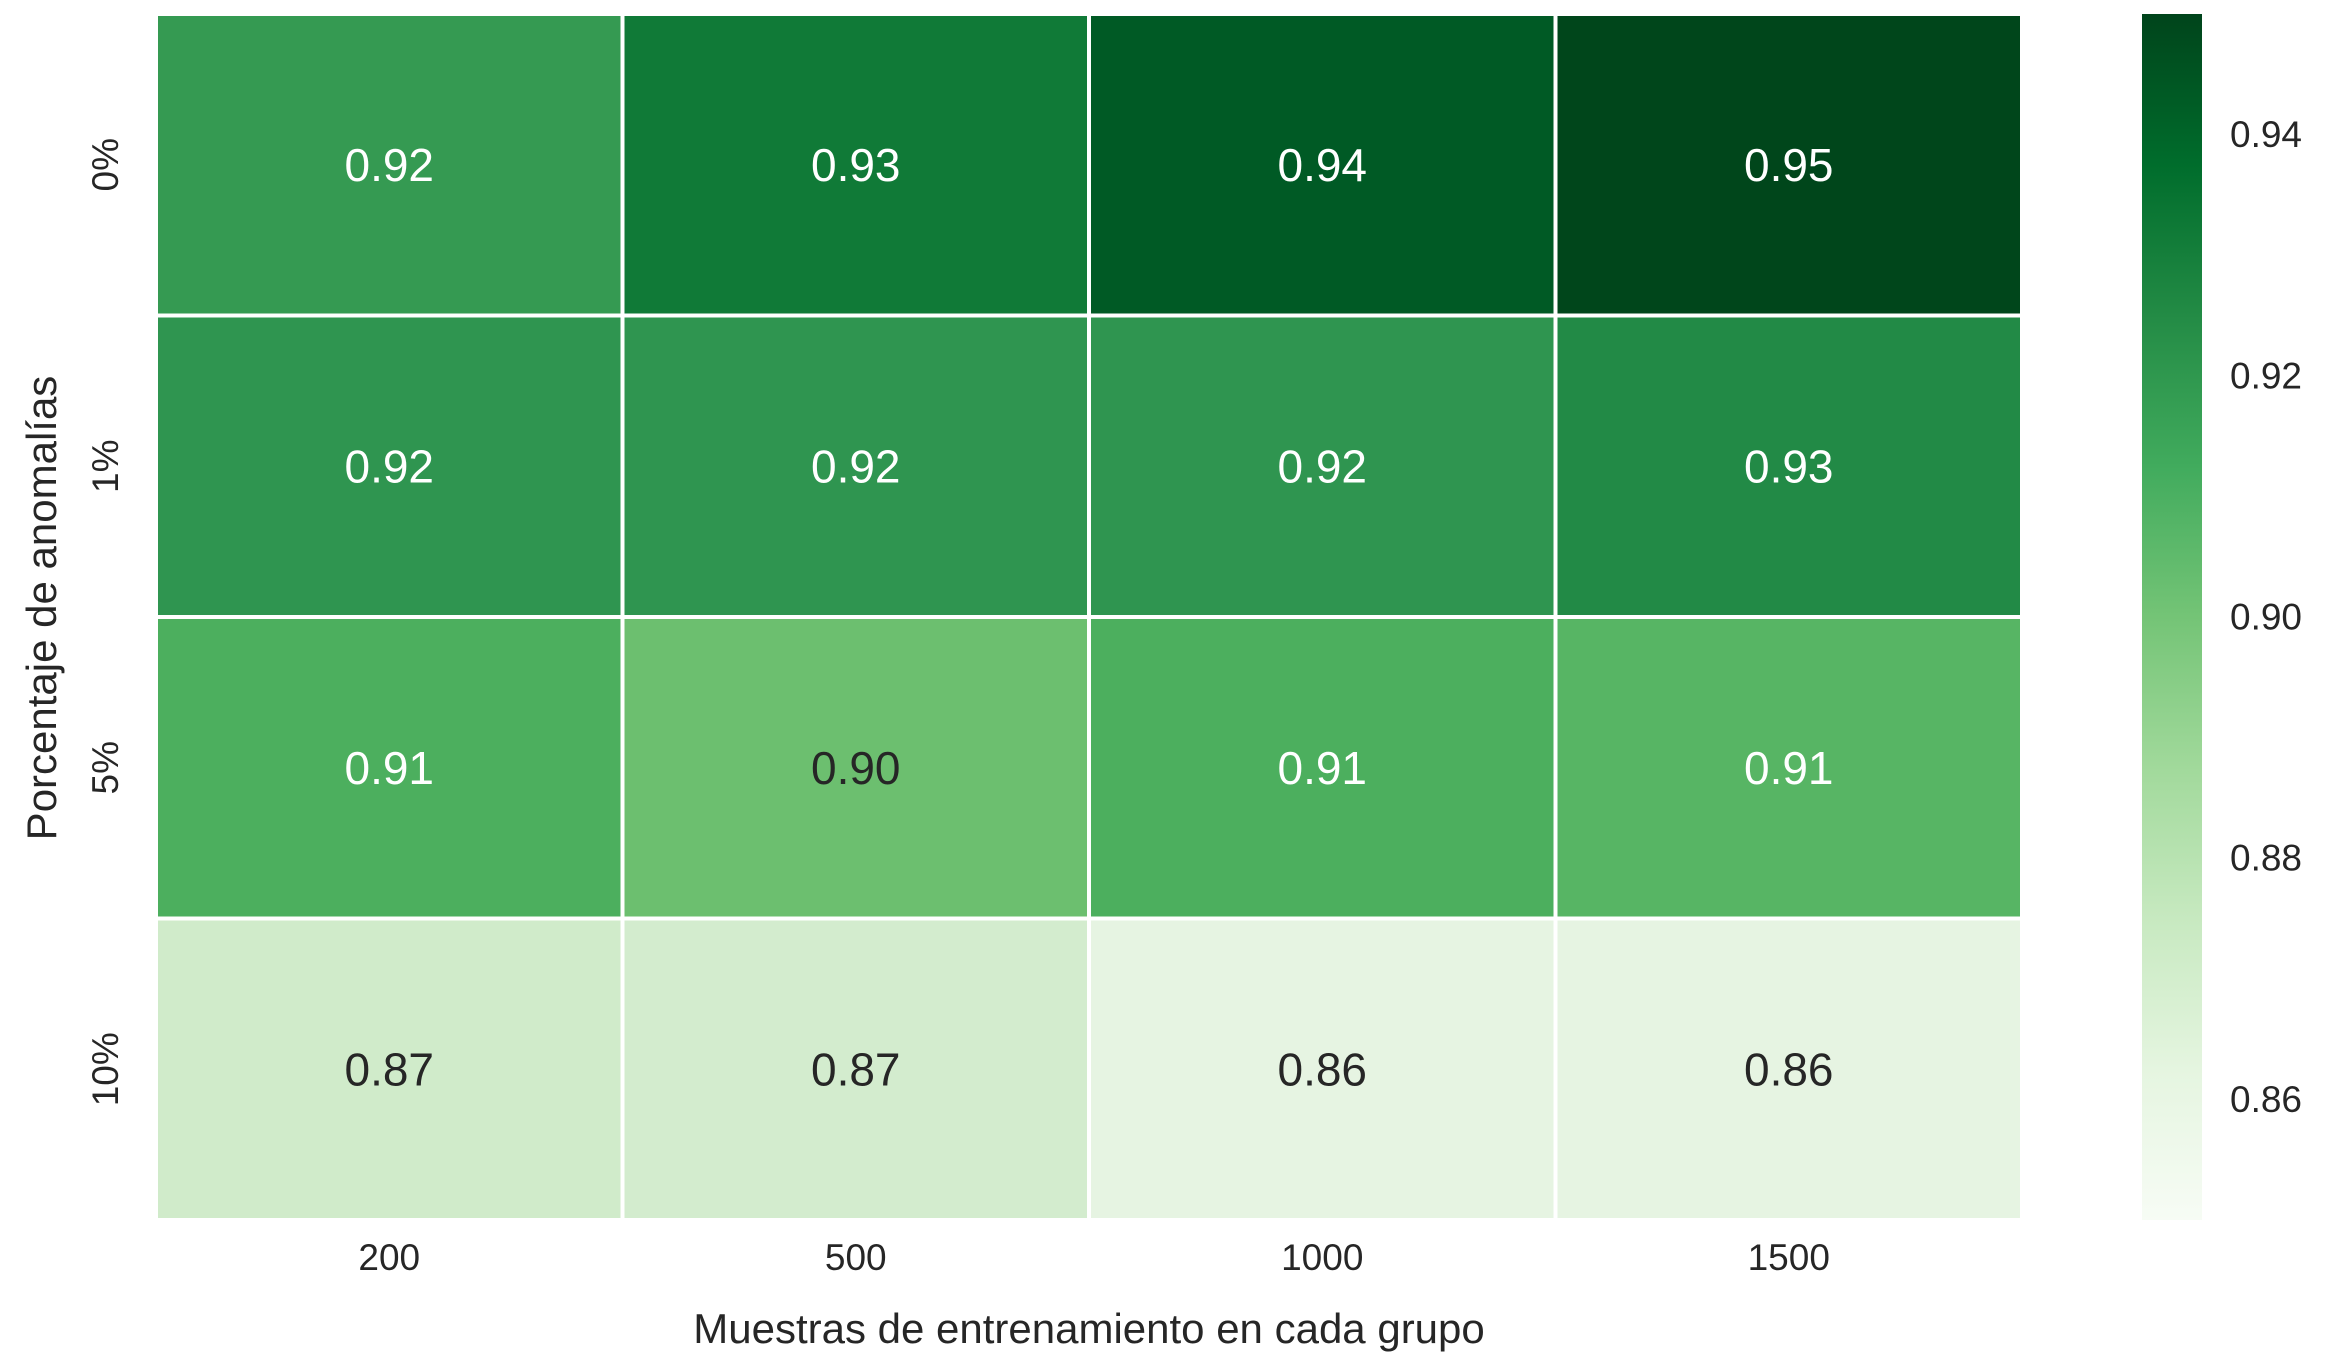  What do you see at coordinates (105, 466) in the screenshot?
I see `y-tick-label: 1%` at bounding box center [105, 466].